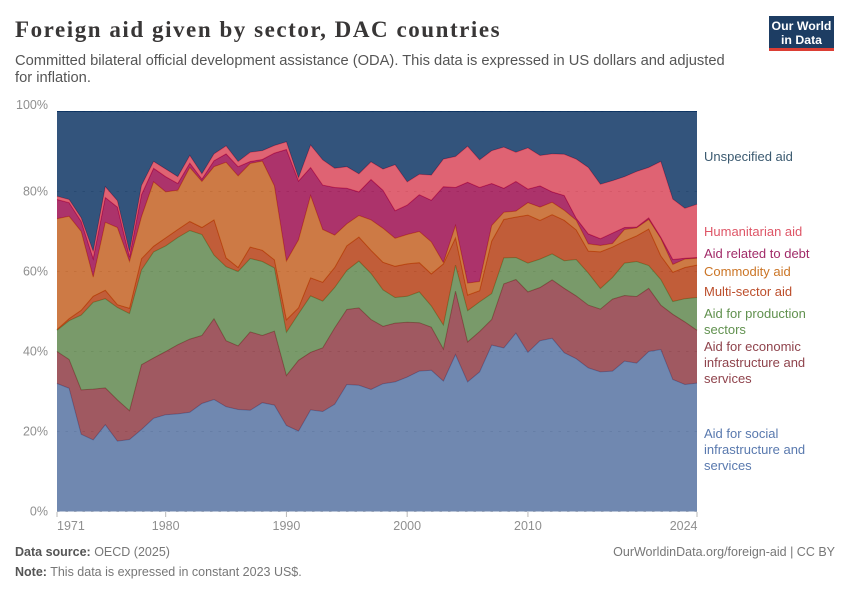  I want to click on svg-text: 2010, so click(528, 526).